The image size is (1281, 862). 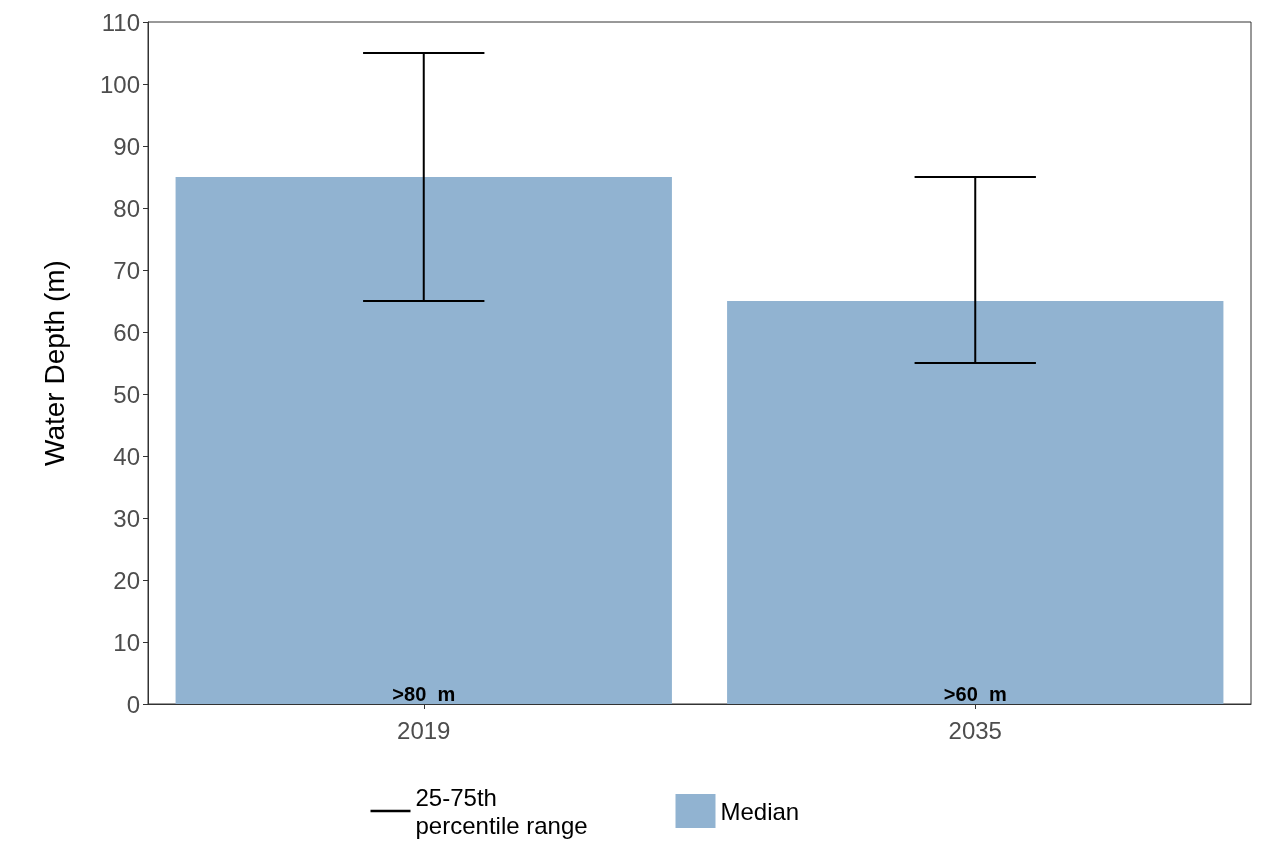 What do you see at coordinates (760, 811) in the screenshot?
I see `legend-label: Median` at bounding box center [760, 811].